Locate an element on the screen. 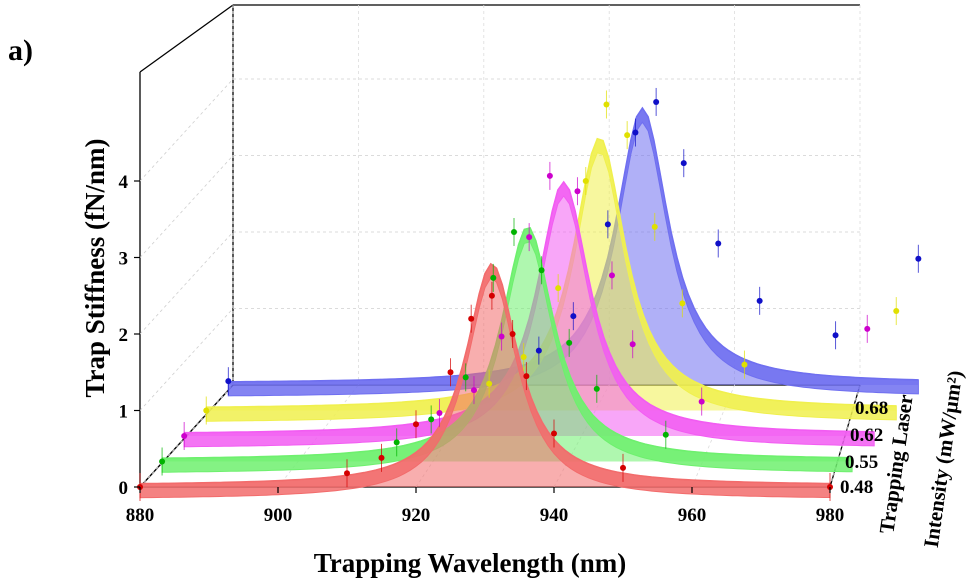  y-tick-label: 3 is located at coordinates (124, 259).